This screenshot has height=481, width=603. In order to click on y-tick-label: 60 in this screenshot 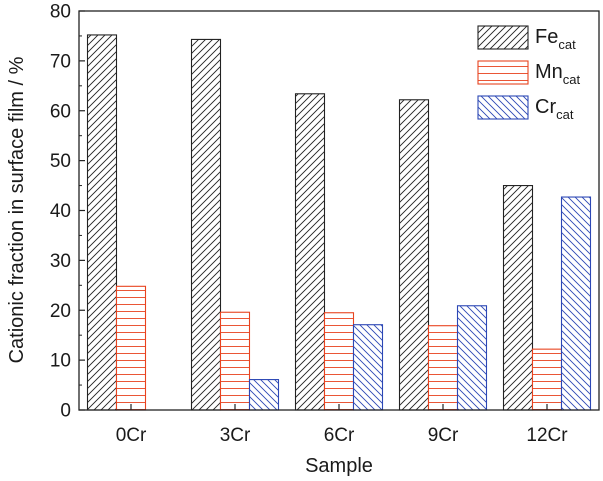, I will do `click(60, 111)`.